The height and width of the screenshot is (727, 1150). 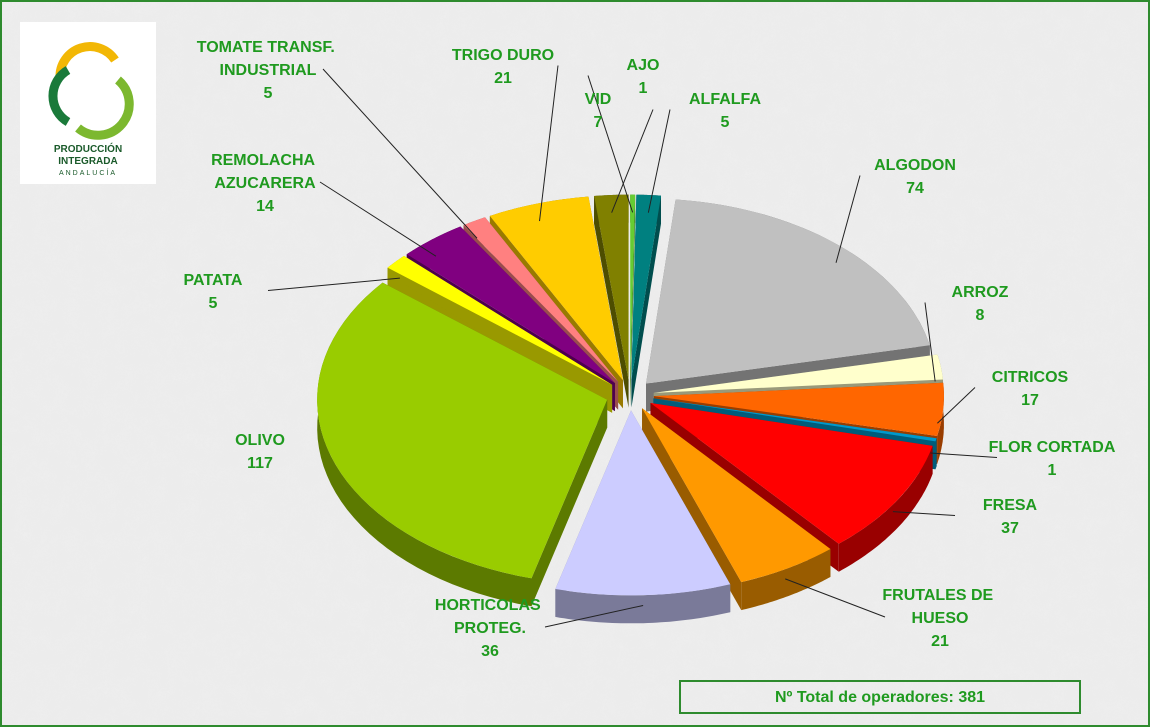 What do you see at coordinates (915, 188) in the screenshot?
I see `value-label: 74` at bounding box center [915, 188].